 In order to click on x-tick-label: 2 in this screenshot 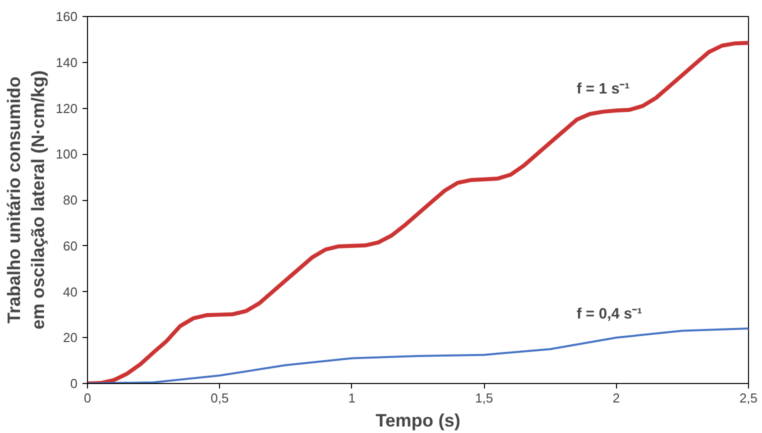, I will do `click(616, 398)`.